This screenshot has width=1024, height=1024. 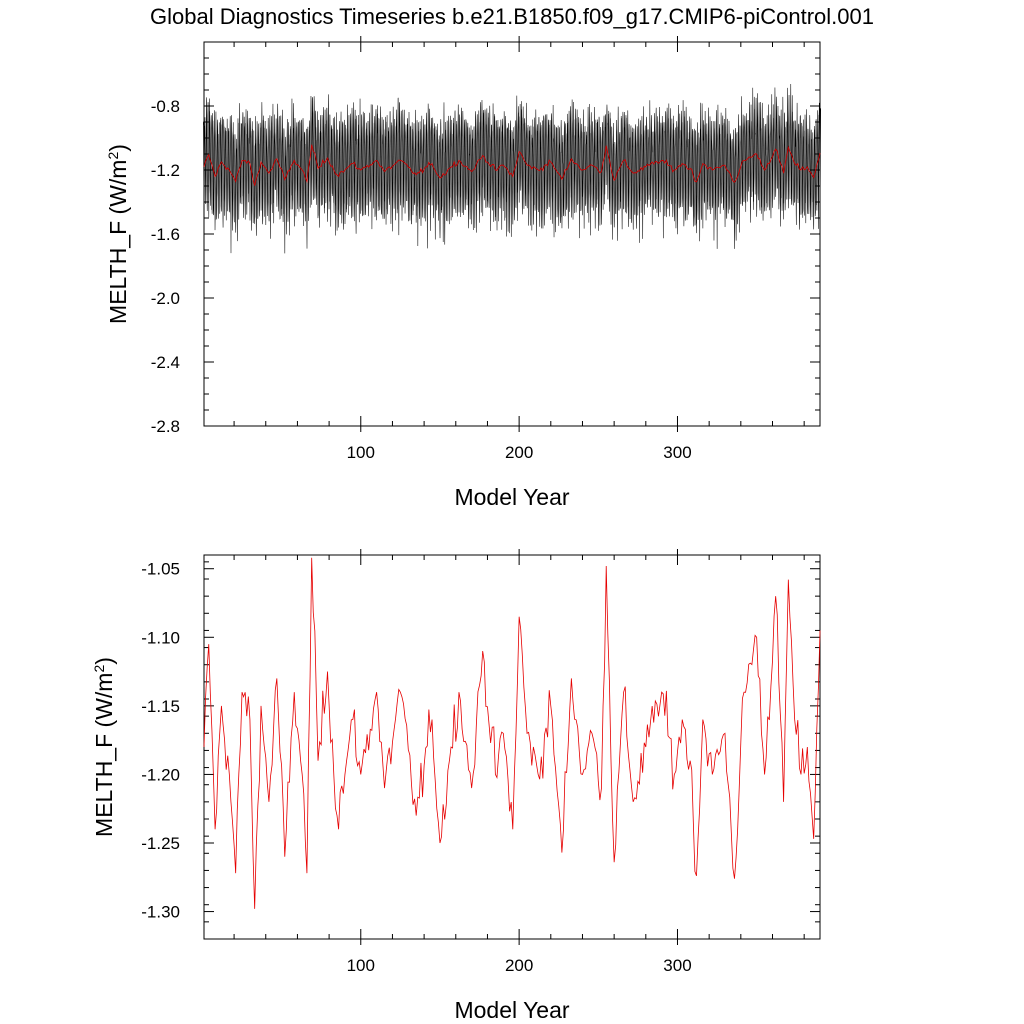 I want to click on top-y-tick-label: -1.2, so click(x=165, y=170).